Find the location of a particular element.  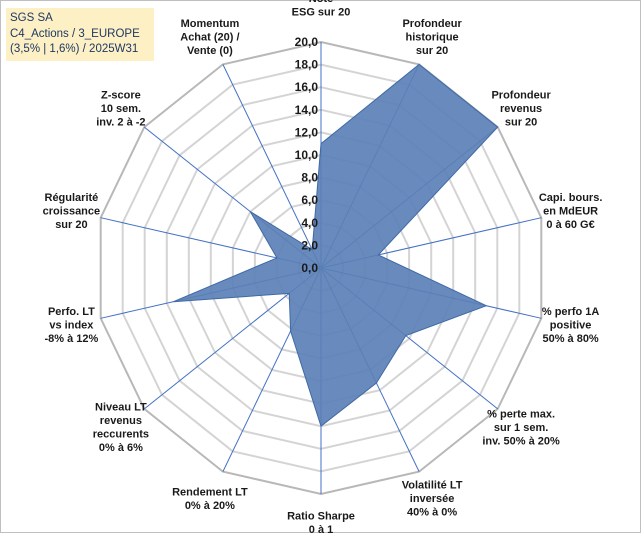

tick-label: 4,0 is located at coordinates (309, 223).